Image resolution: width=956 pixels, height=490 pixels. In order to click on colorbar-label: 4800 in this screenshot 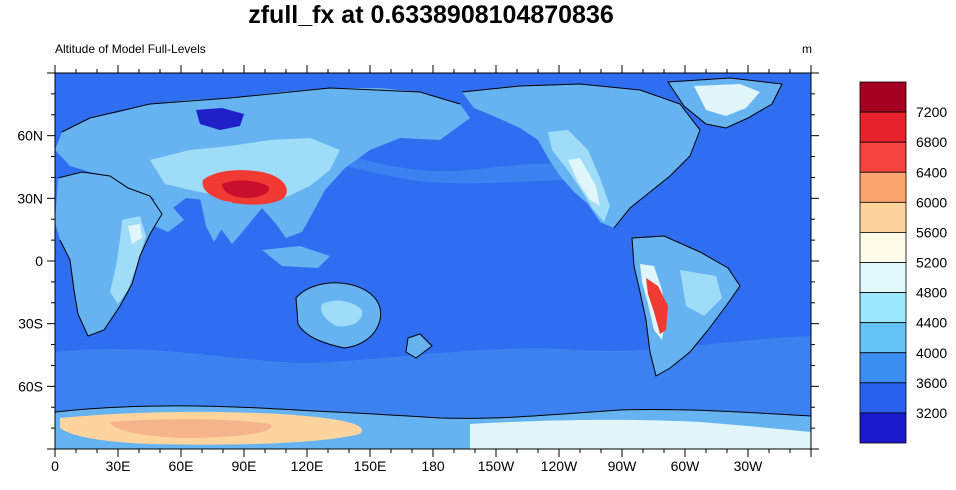, I will do `click(931, 293)`.